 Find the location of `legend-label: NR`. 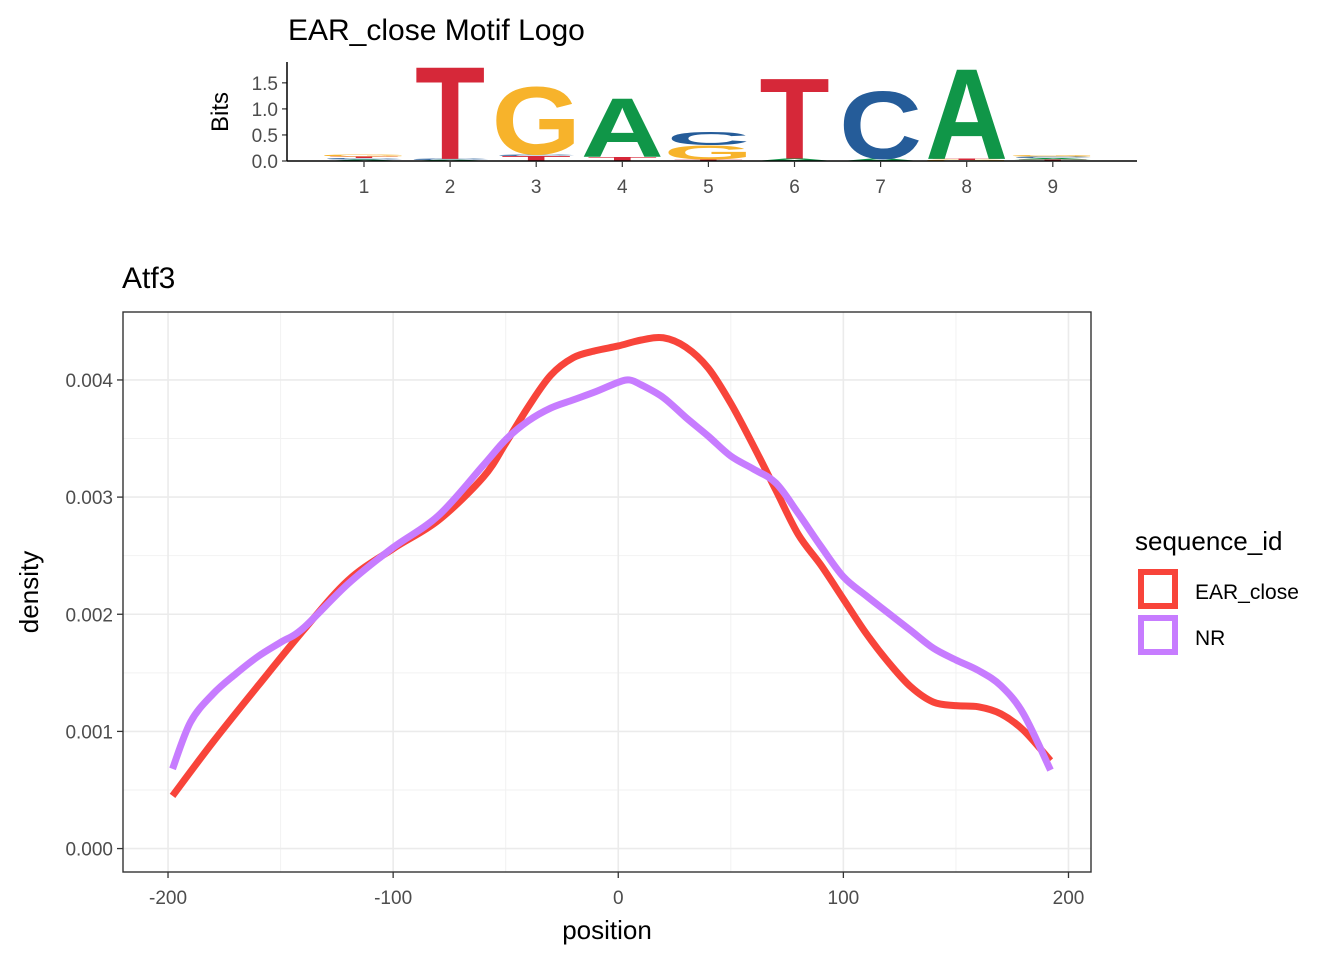

legend-label: NR is located at coordinates (1210, 638).